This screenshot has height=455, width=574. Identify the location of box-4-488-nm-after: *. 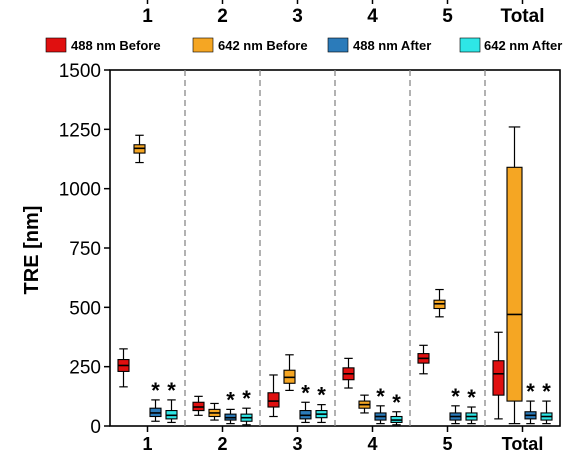
(380, 404).